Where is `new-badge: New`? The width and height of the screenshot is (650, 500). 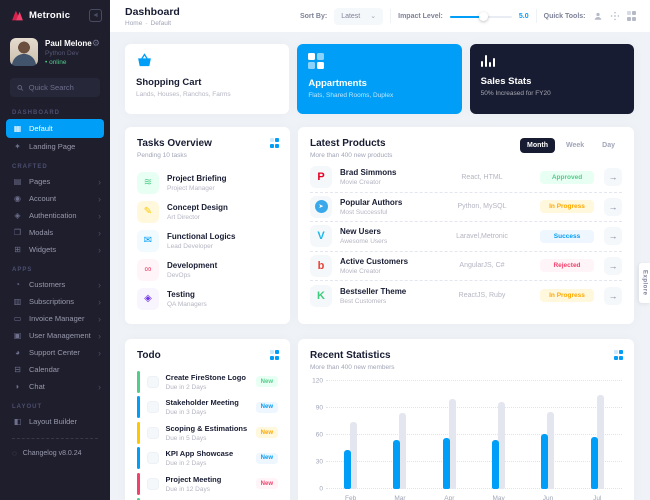 new-badge: New is located at coordinates (266, 433).